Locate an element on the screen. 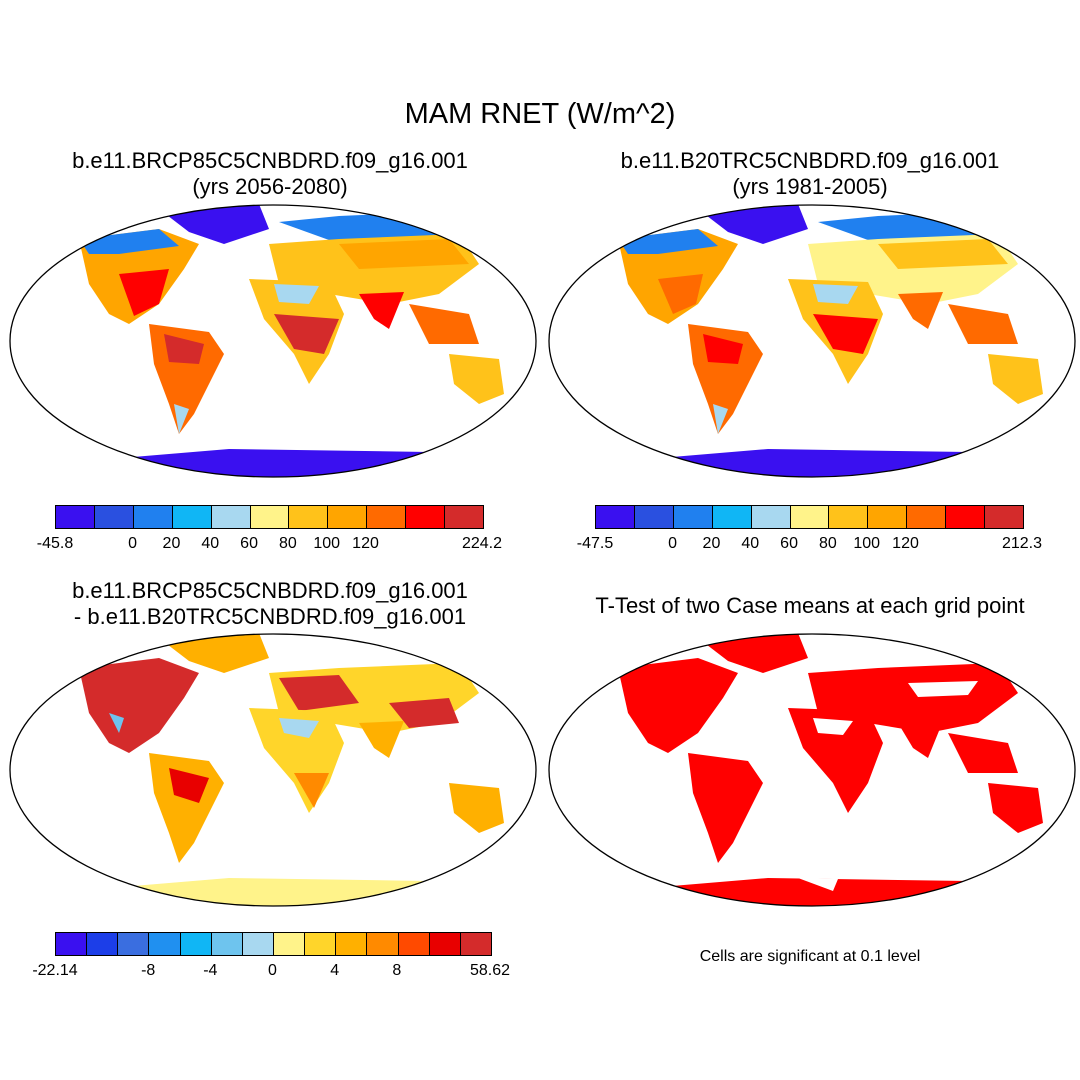 This screenshot has height=1080, width=1080. panel-3-title-line2: - b.e11.B20TRC5CNBDRD.f09_g16.001 is located at coordinates (270, 616).